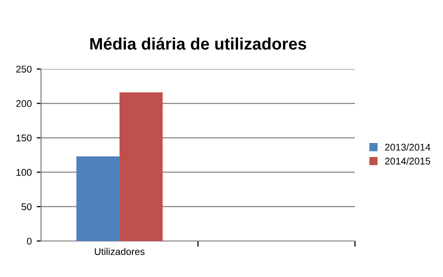 Image resolution: width=443 pixels, height=277 pixels. I want to click on y-tick-label: 200, so click(24, 104).